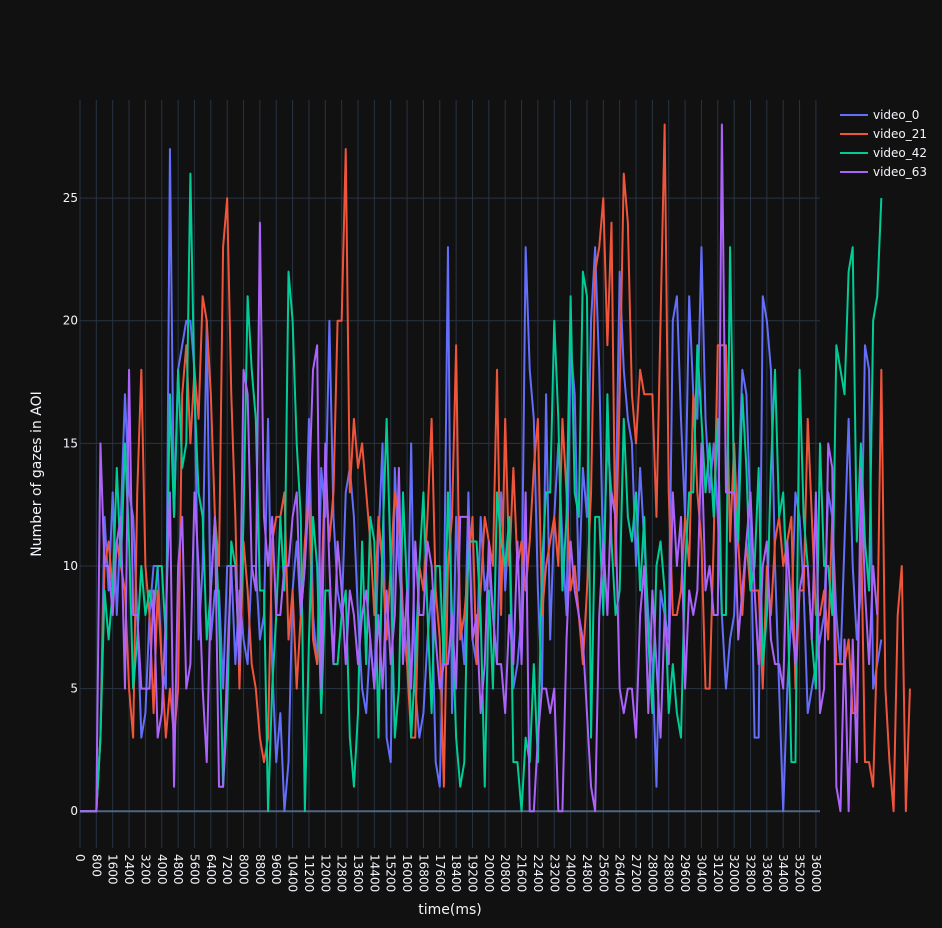 The width and height of the screenshot is (942, 928). What do you see at coordinates (456, 873) in the screenshot?
I see `x-tick-label: 18400` at bounding box center [456, 873].